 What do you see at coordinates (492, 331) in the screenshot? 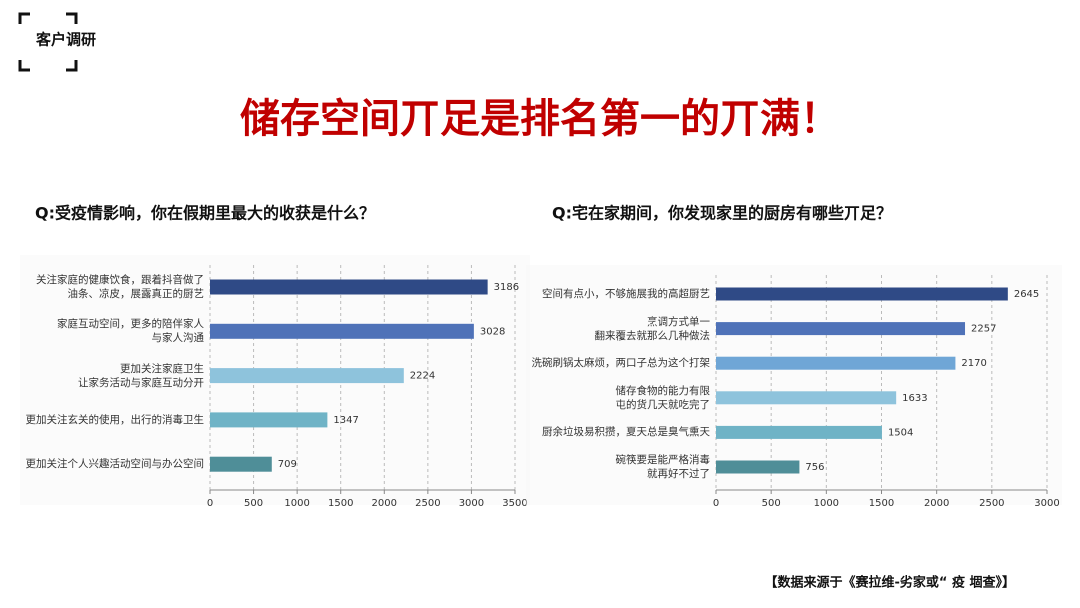
I see `value-label: 3028` at bounding box center [492, 331].